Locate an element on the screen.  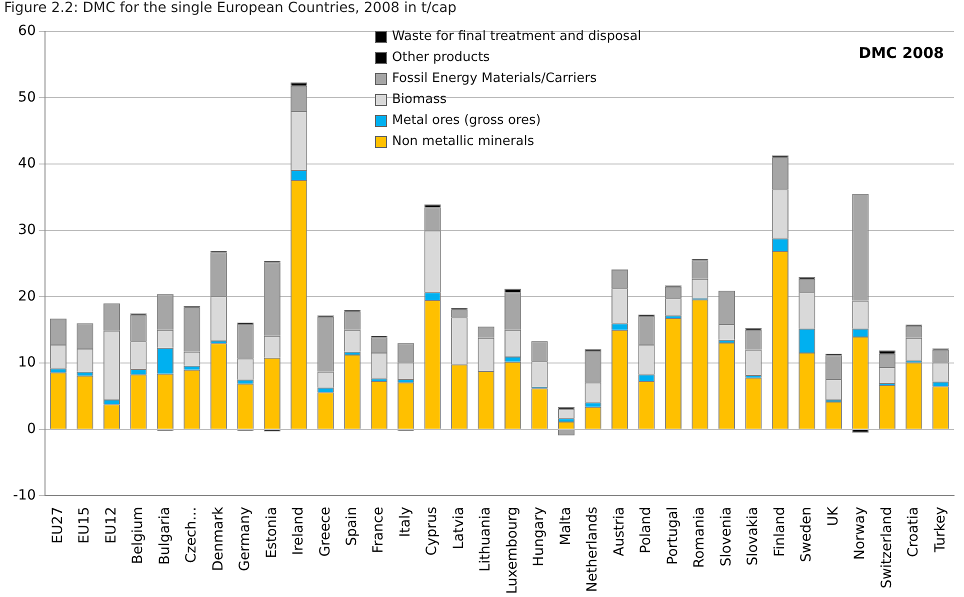
x-tick-label: Malta is located at coordinates (566, 526).